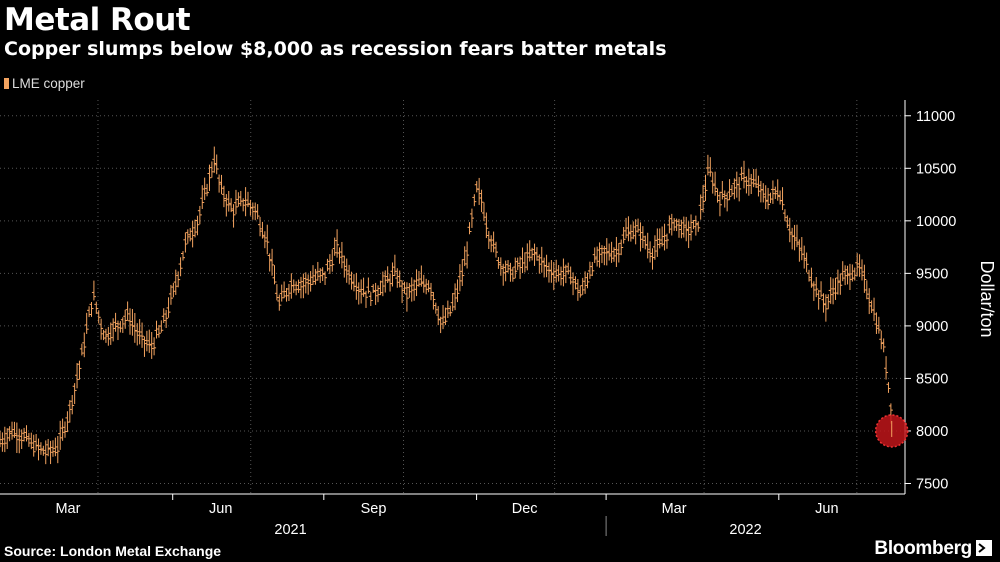 The width and height of the screenshot is (1000, 562). I want to click on x-year-label: 2021, so click(290, 530).